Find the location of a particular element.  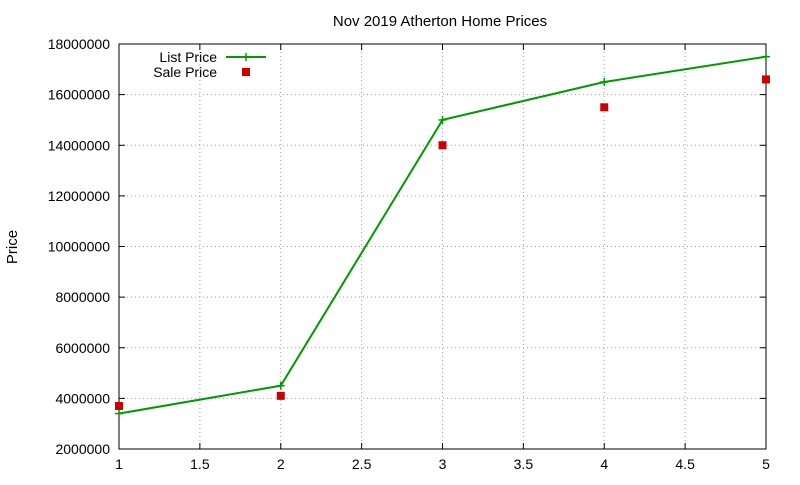

x-tick-label: 3 is located at coordinates (443, 464).